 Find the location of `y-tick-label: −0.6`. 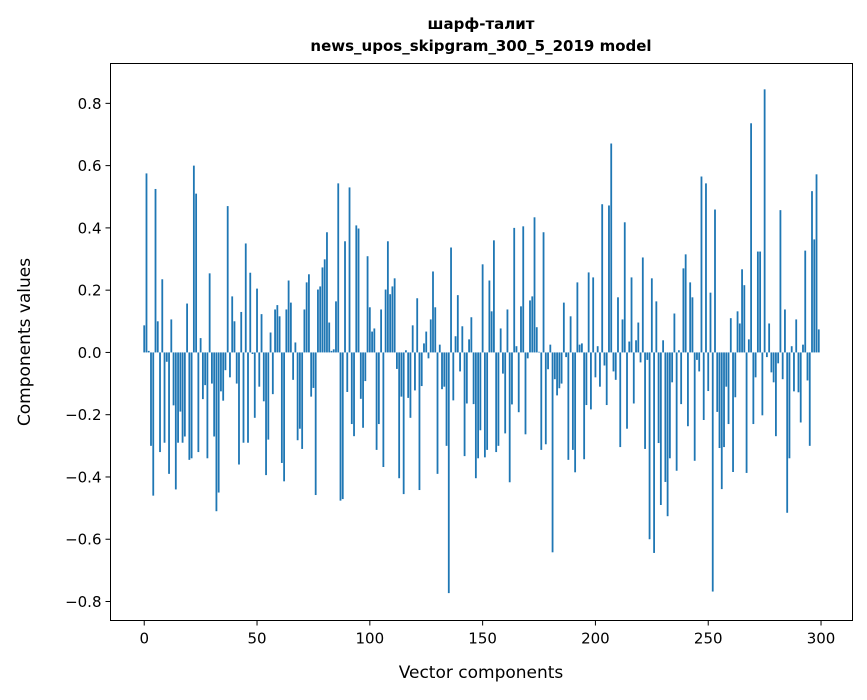

y-tick-label: −0.6 is located at coordinates (83, 540).